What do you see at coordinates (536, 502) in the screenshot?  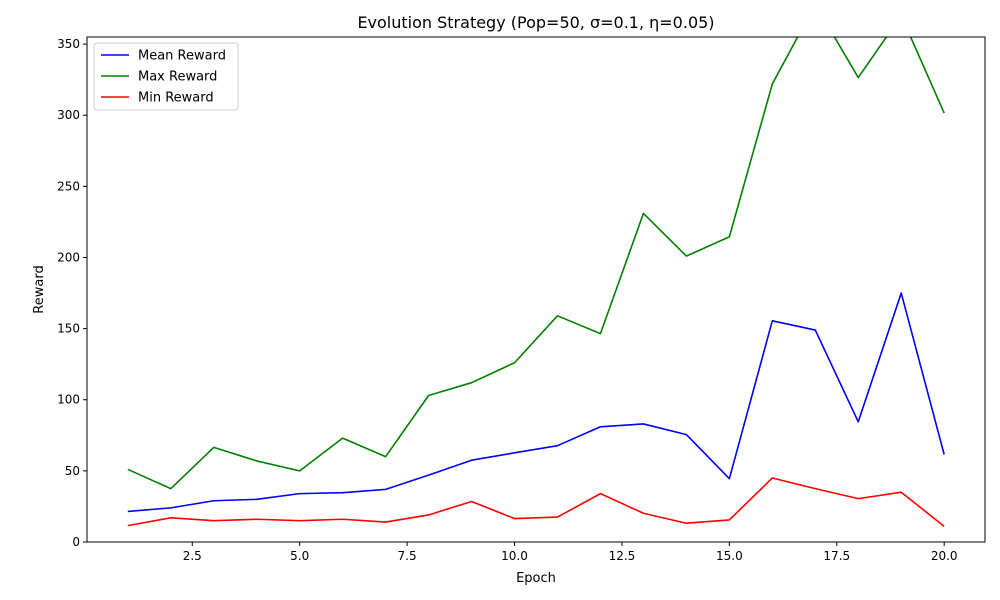 I see `series-line-min-reward` at bounding box center [536, 502].